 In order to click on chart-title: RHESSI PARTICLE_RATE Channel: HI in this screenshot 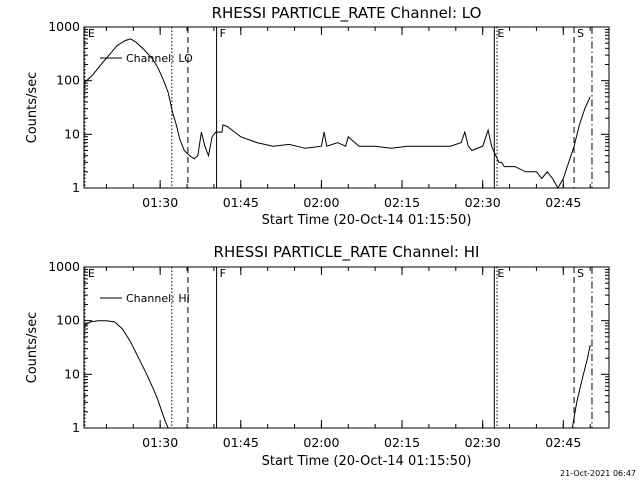, I will do `click(347, 252)`.